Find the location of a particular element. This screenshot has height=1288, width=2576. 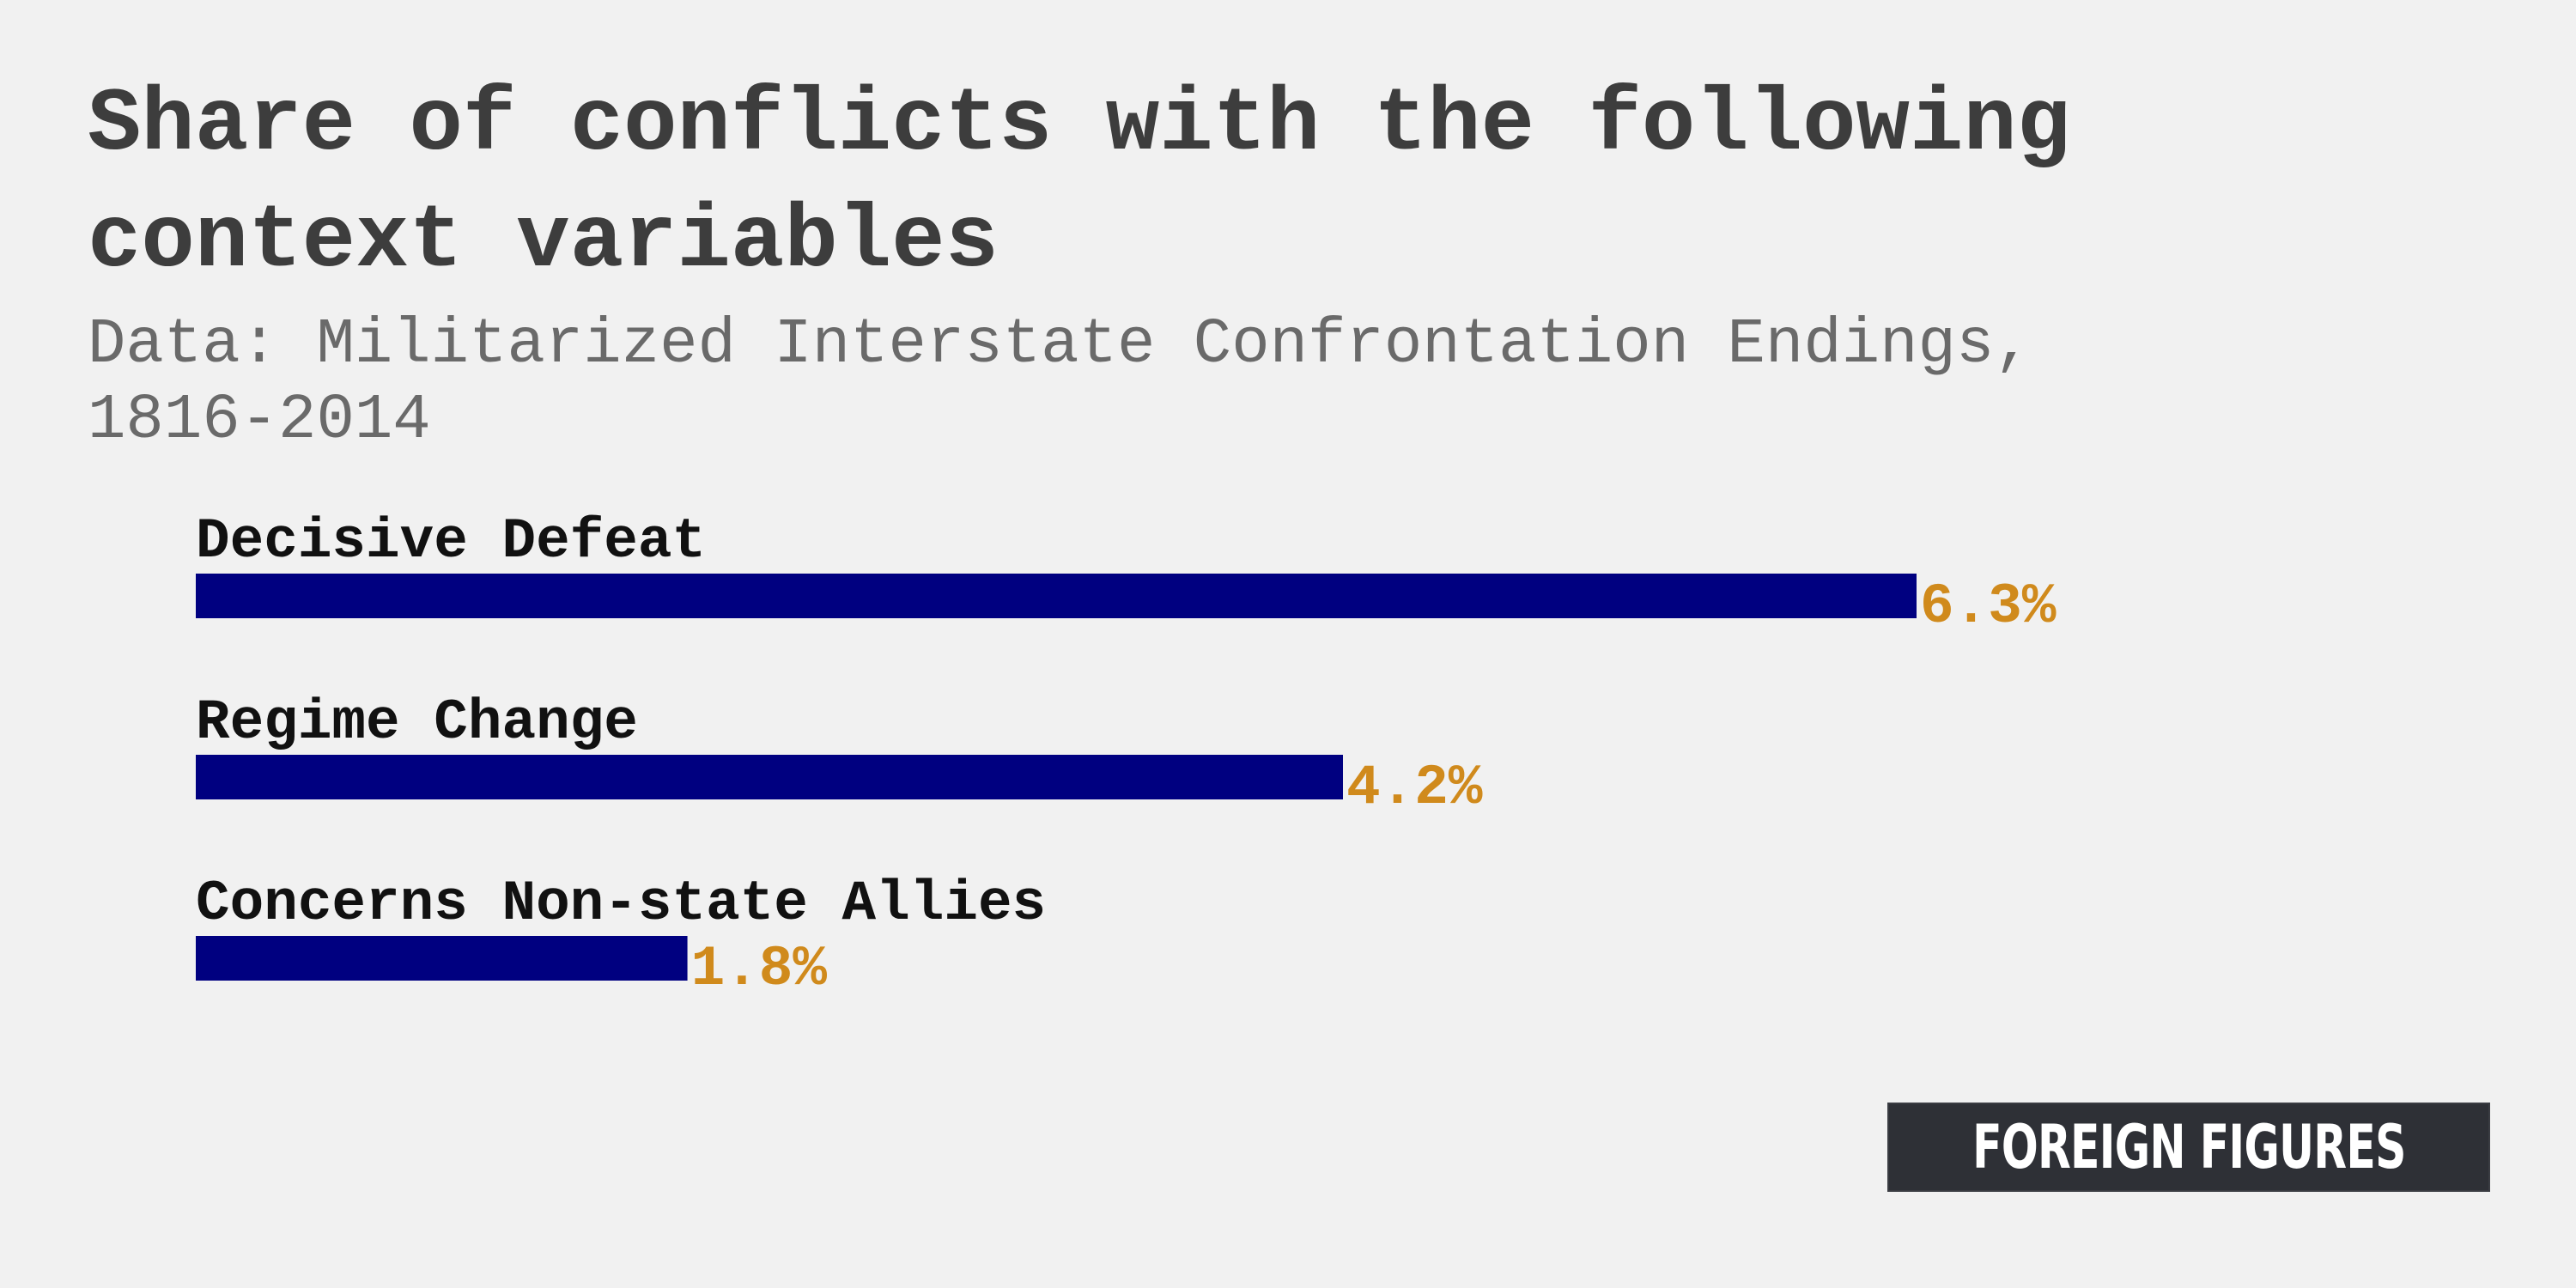

category-label: Decisive Defeat is located at coordinates (451, 541).